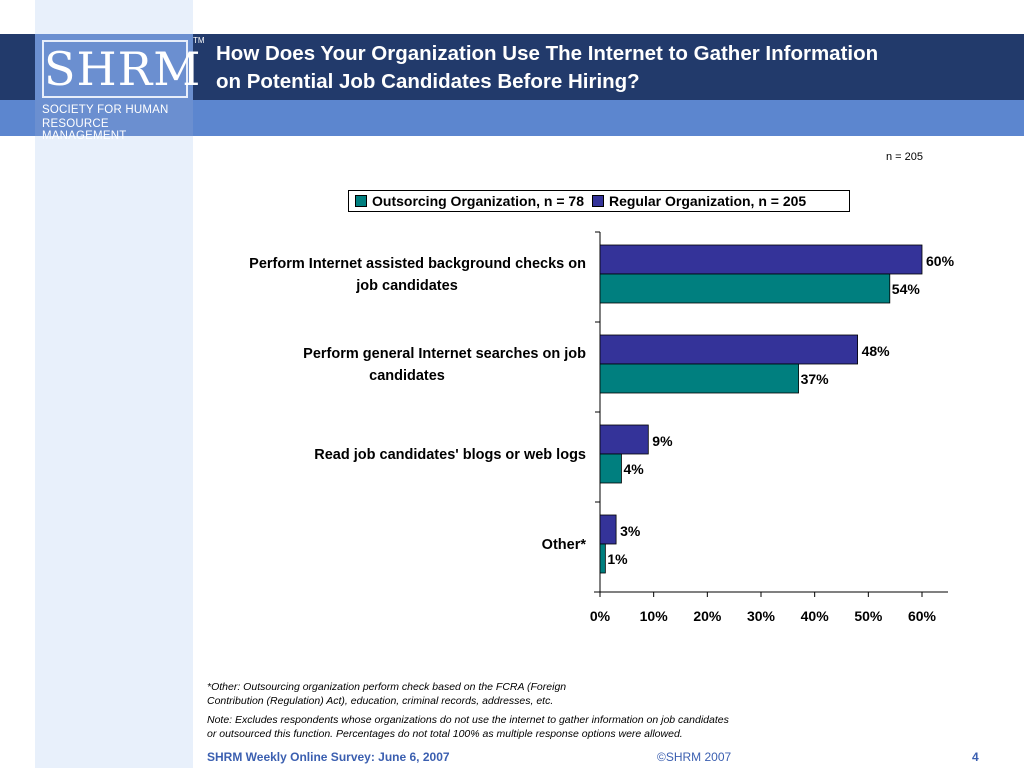 The image size is (1024, 768). I want to click on category-label: candidates, so click(407, 376).